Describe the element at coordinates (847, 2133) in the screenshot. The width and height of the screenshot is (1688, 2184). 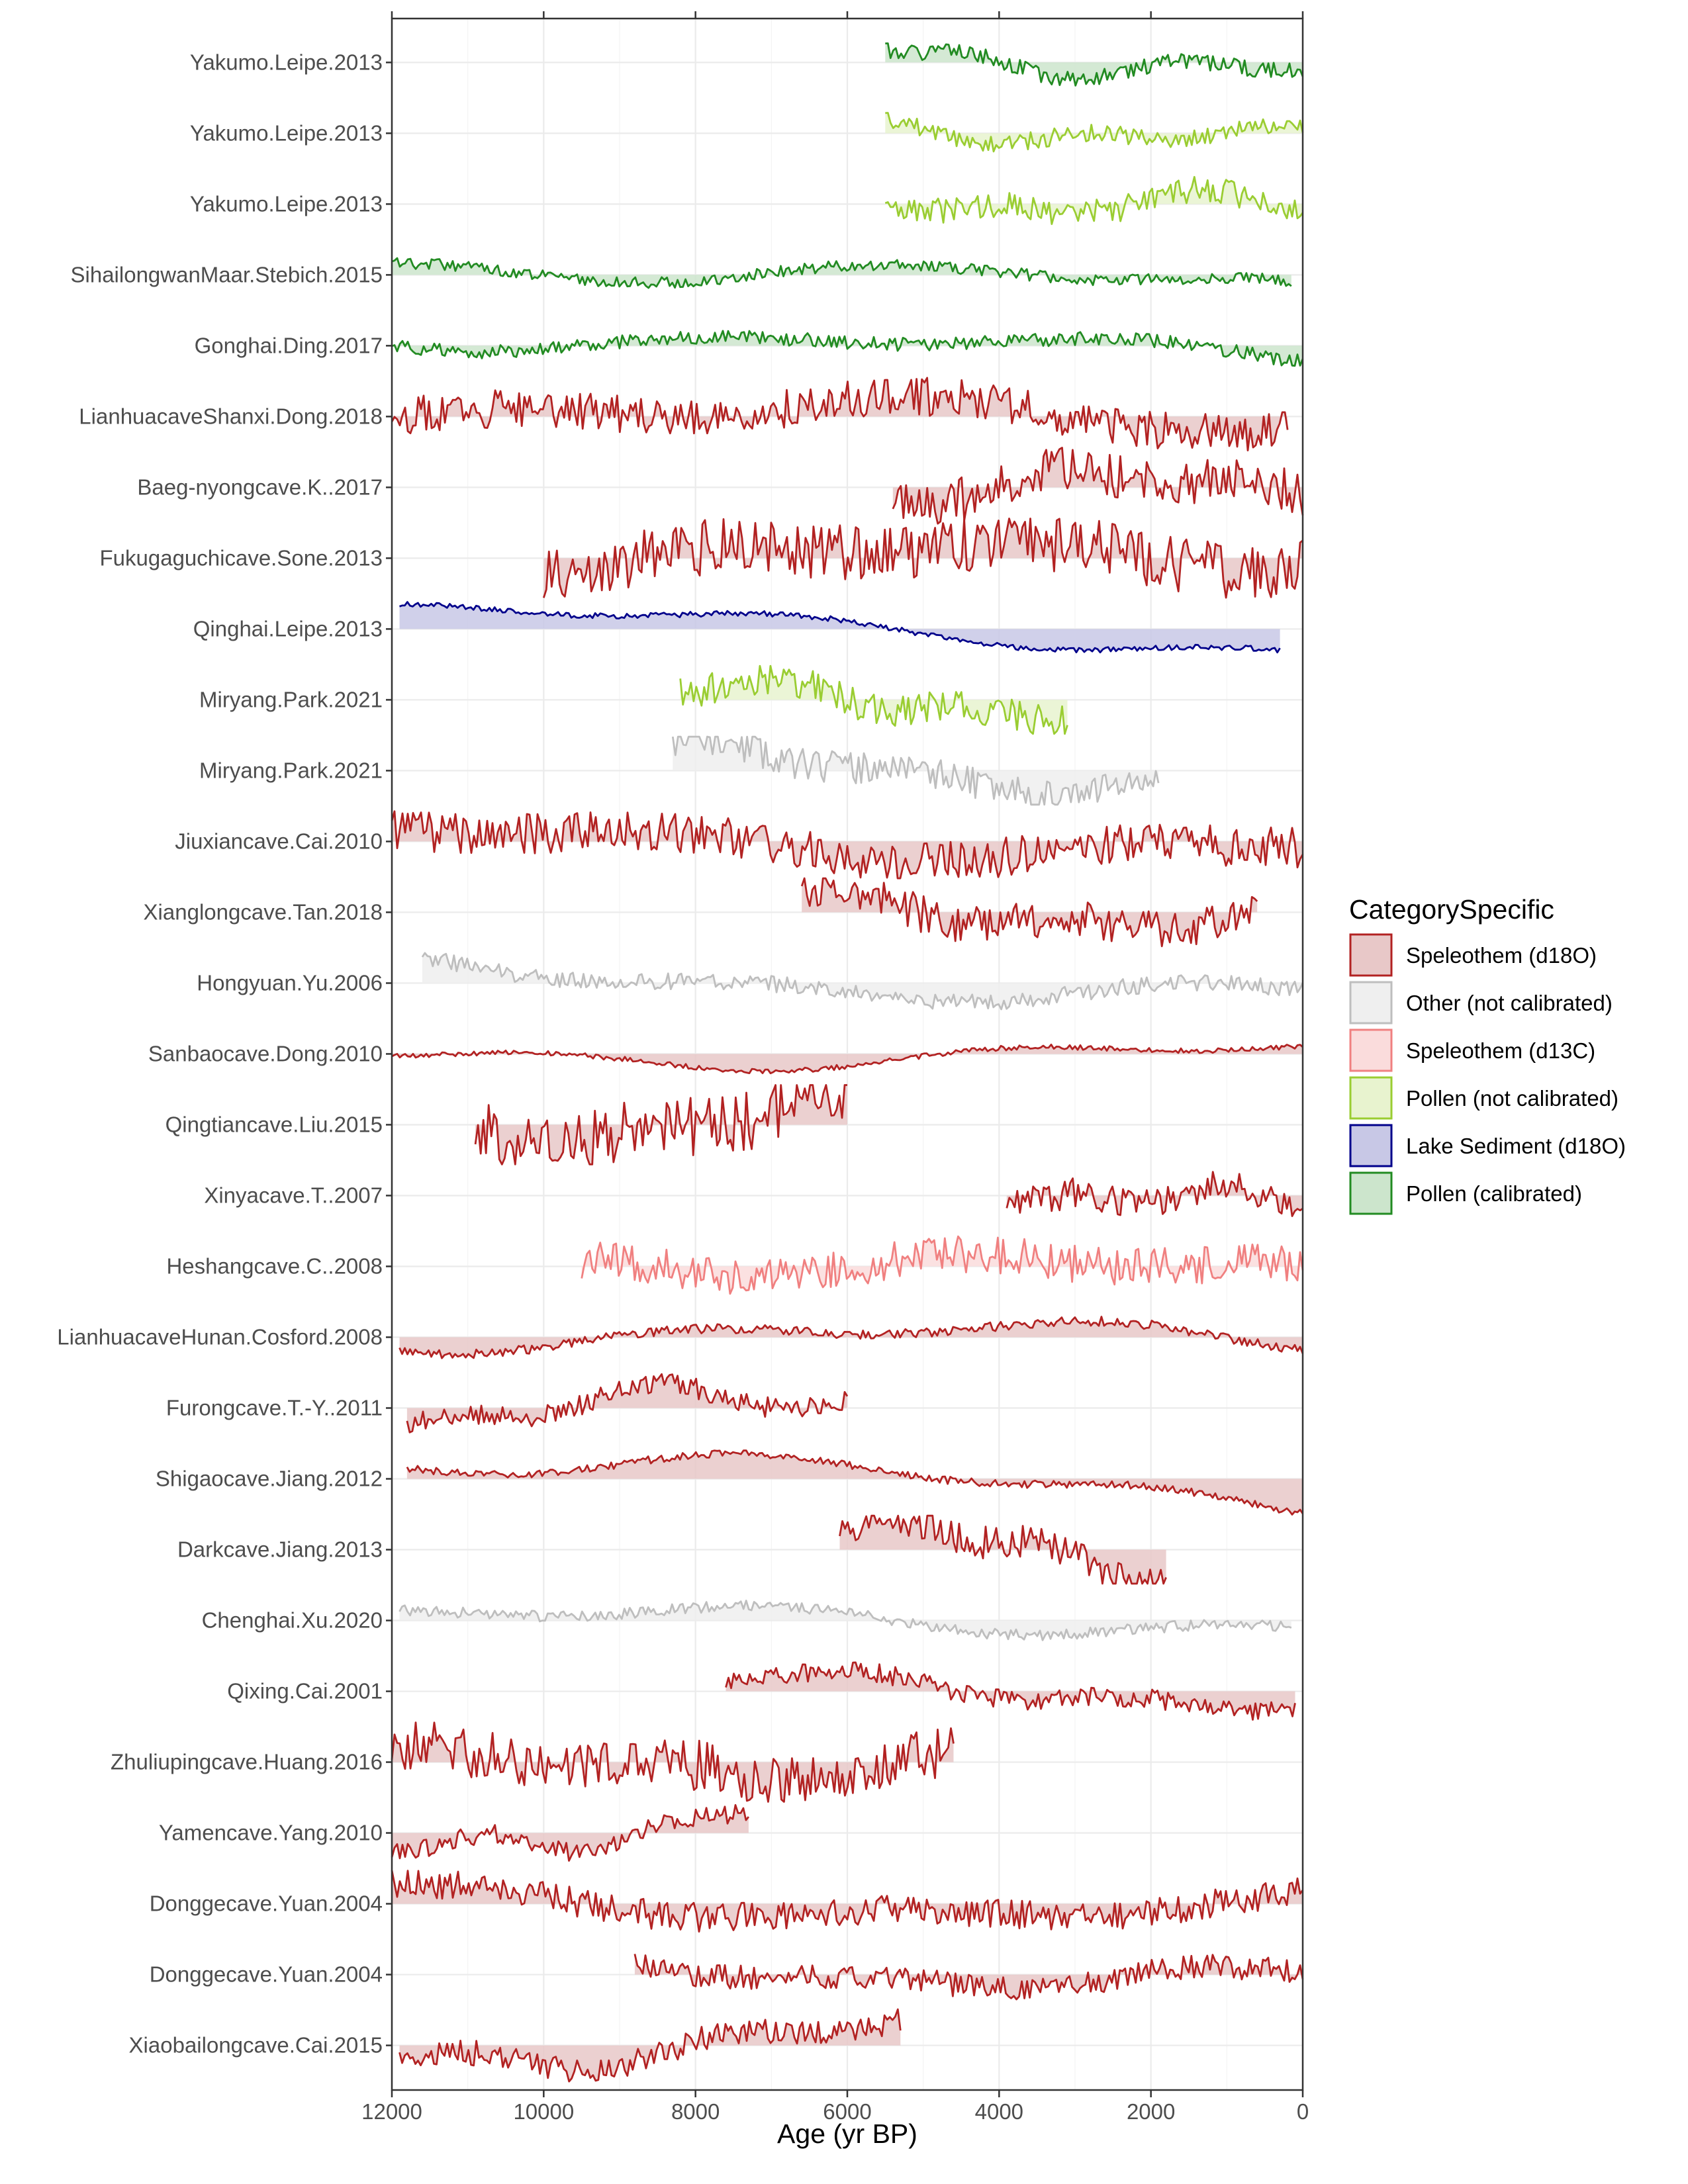
I see `x-axis-title: Age (yr BP)` at that location.